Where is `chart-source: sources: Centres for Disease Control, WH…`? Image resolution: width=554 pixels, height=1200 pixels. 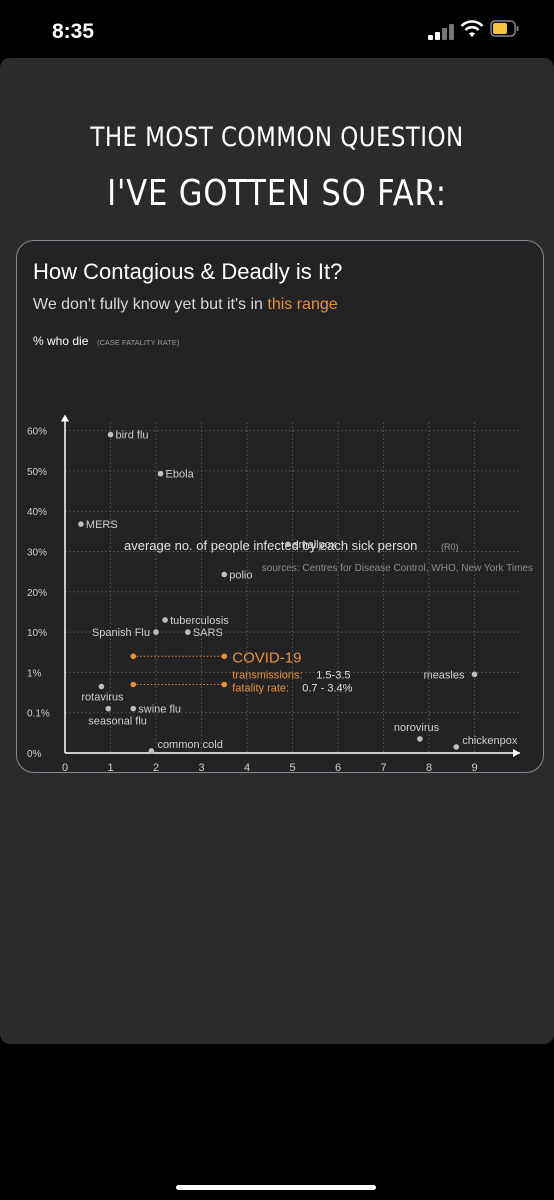 chart-source: sources: Centres for Disease Control, WH… is located at coordinates (397, 568).